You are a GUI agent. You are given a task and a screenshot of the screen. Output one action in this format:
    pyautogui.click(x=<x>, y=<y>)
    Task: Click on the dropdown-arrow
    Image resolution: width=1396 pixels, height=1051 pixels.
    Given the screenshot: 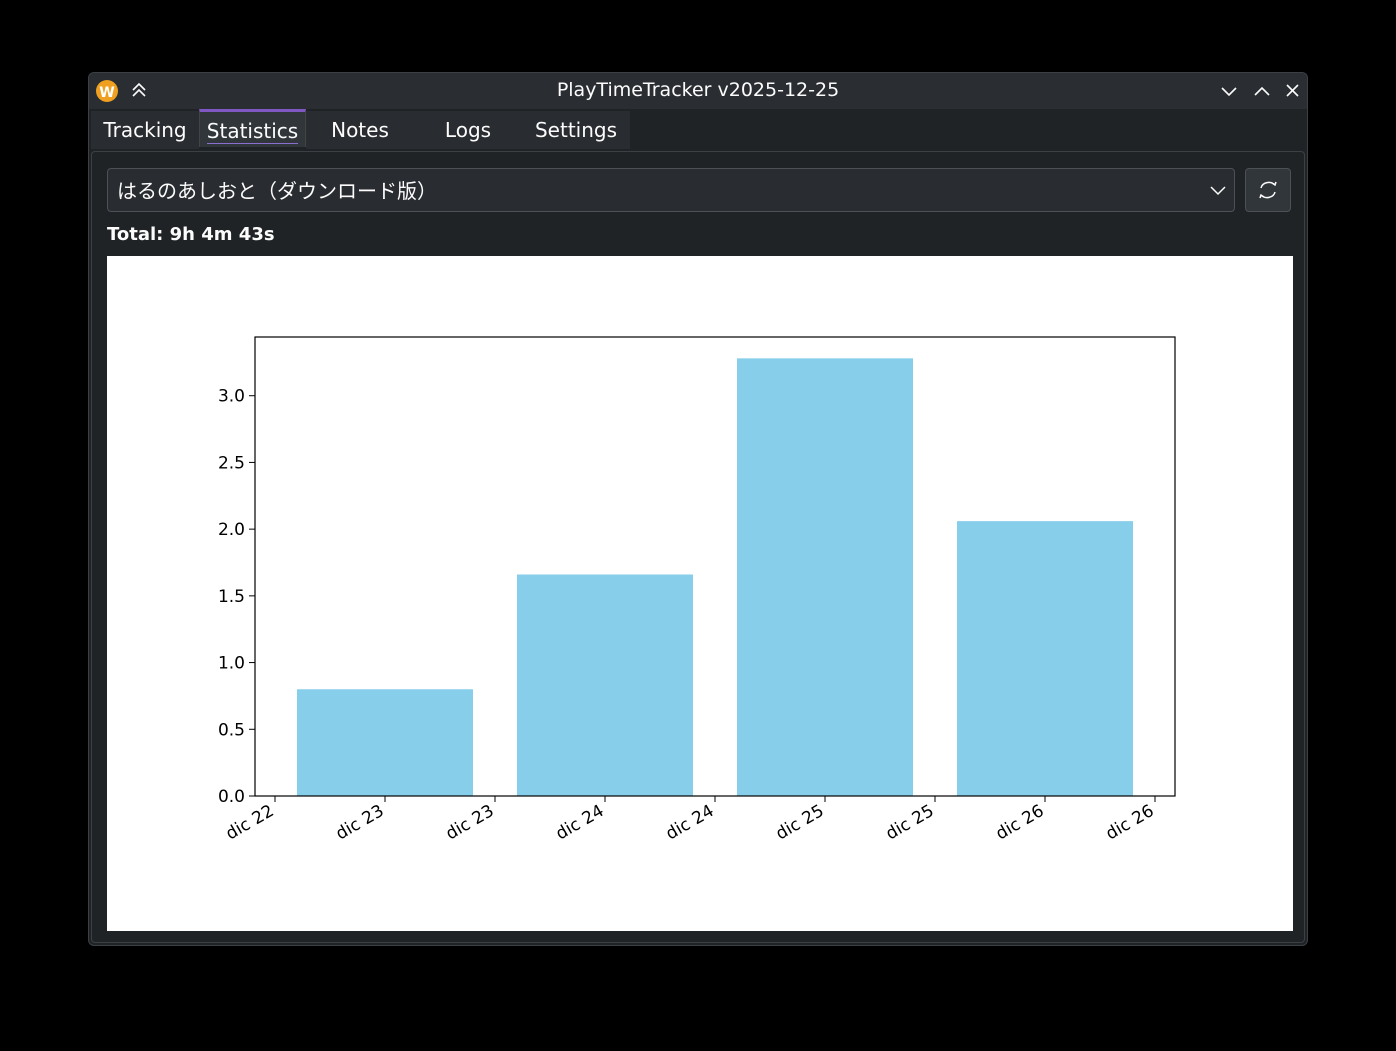 What is the action you would take?
    pyautogui.click(x=1218, y=191)
    